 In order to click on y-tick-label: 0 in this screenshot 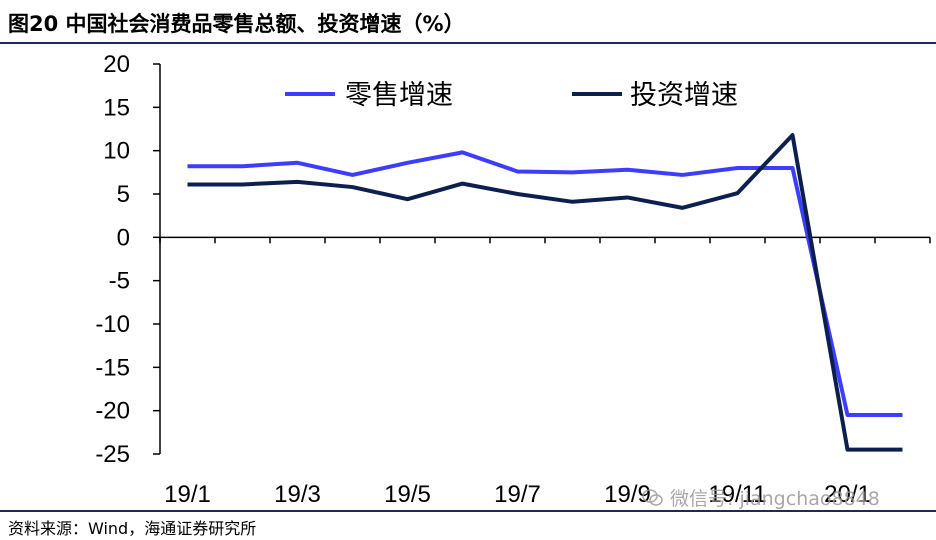, I will do `click(123, 237)`.